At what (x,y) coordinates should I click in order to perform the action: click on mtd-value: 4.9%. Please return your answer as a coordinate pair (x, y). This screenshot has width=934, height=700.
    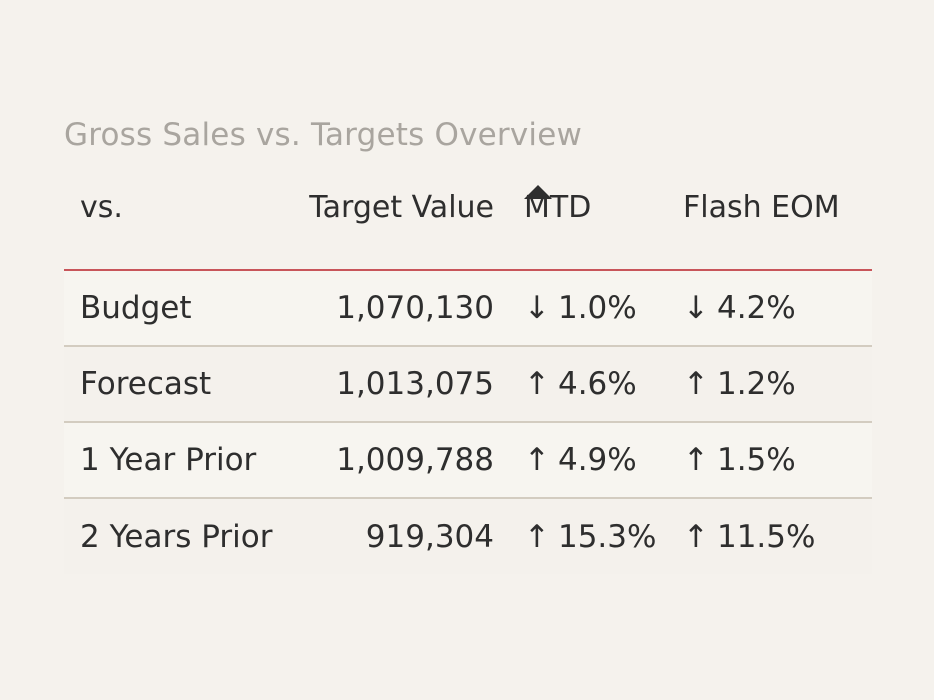
    Looking at the image, I should click on (597, 460).